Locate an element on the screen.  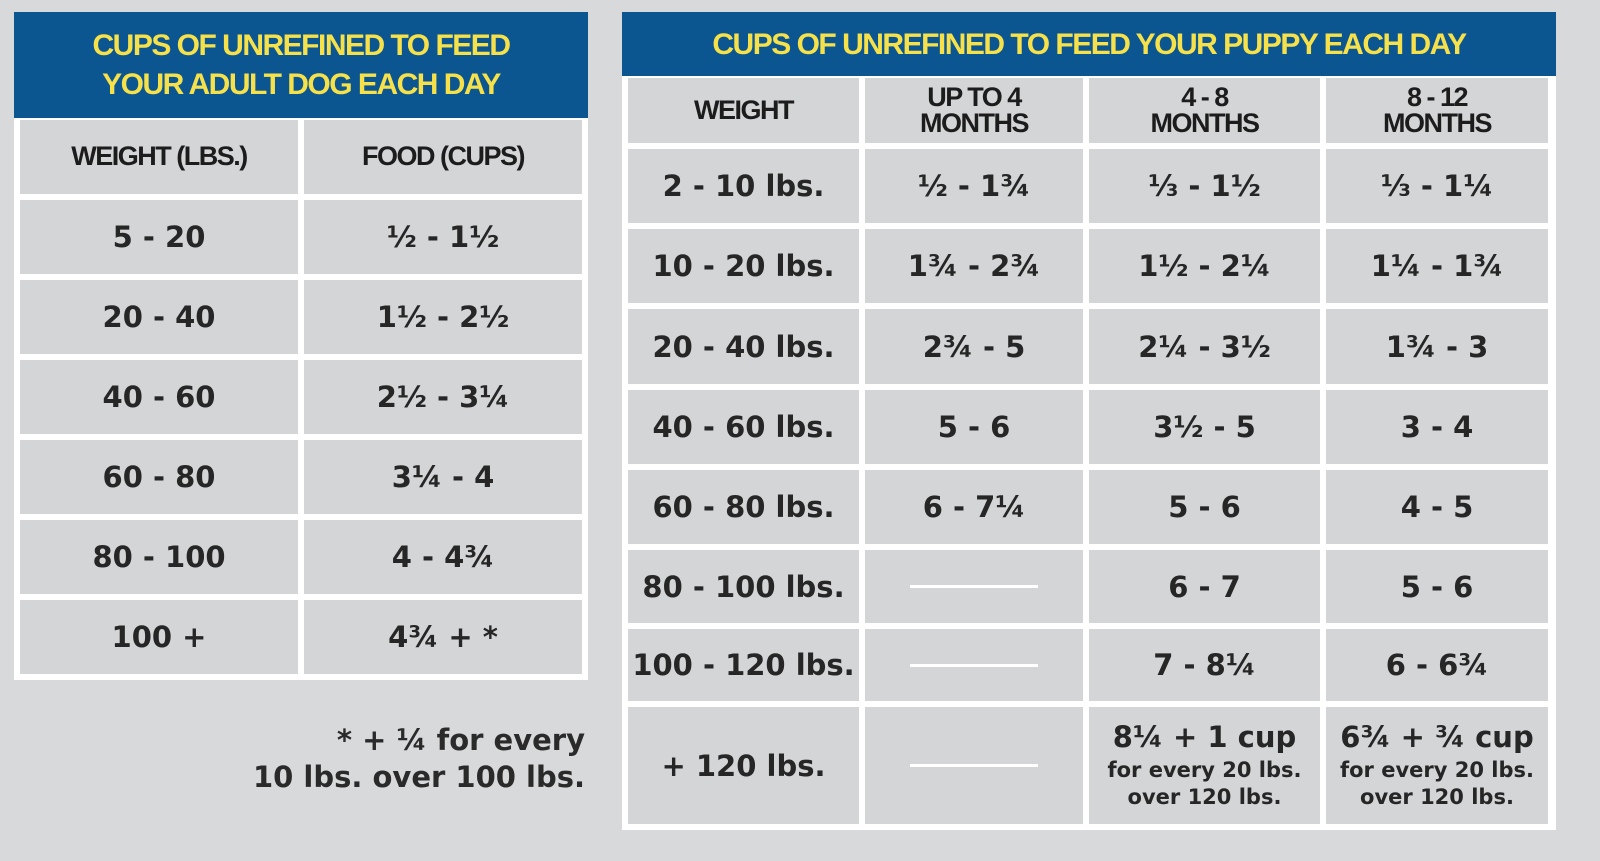
food-cups-cell: 1¾ - 3 is located at coordinates (1437, 346).